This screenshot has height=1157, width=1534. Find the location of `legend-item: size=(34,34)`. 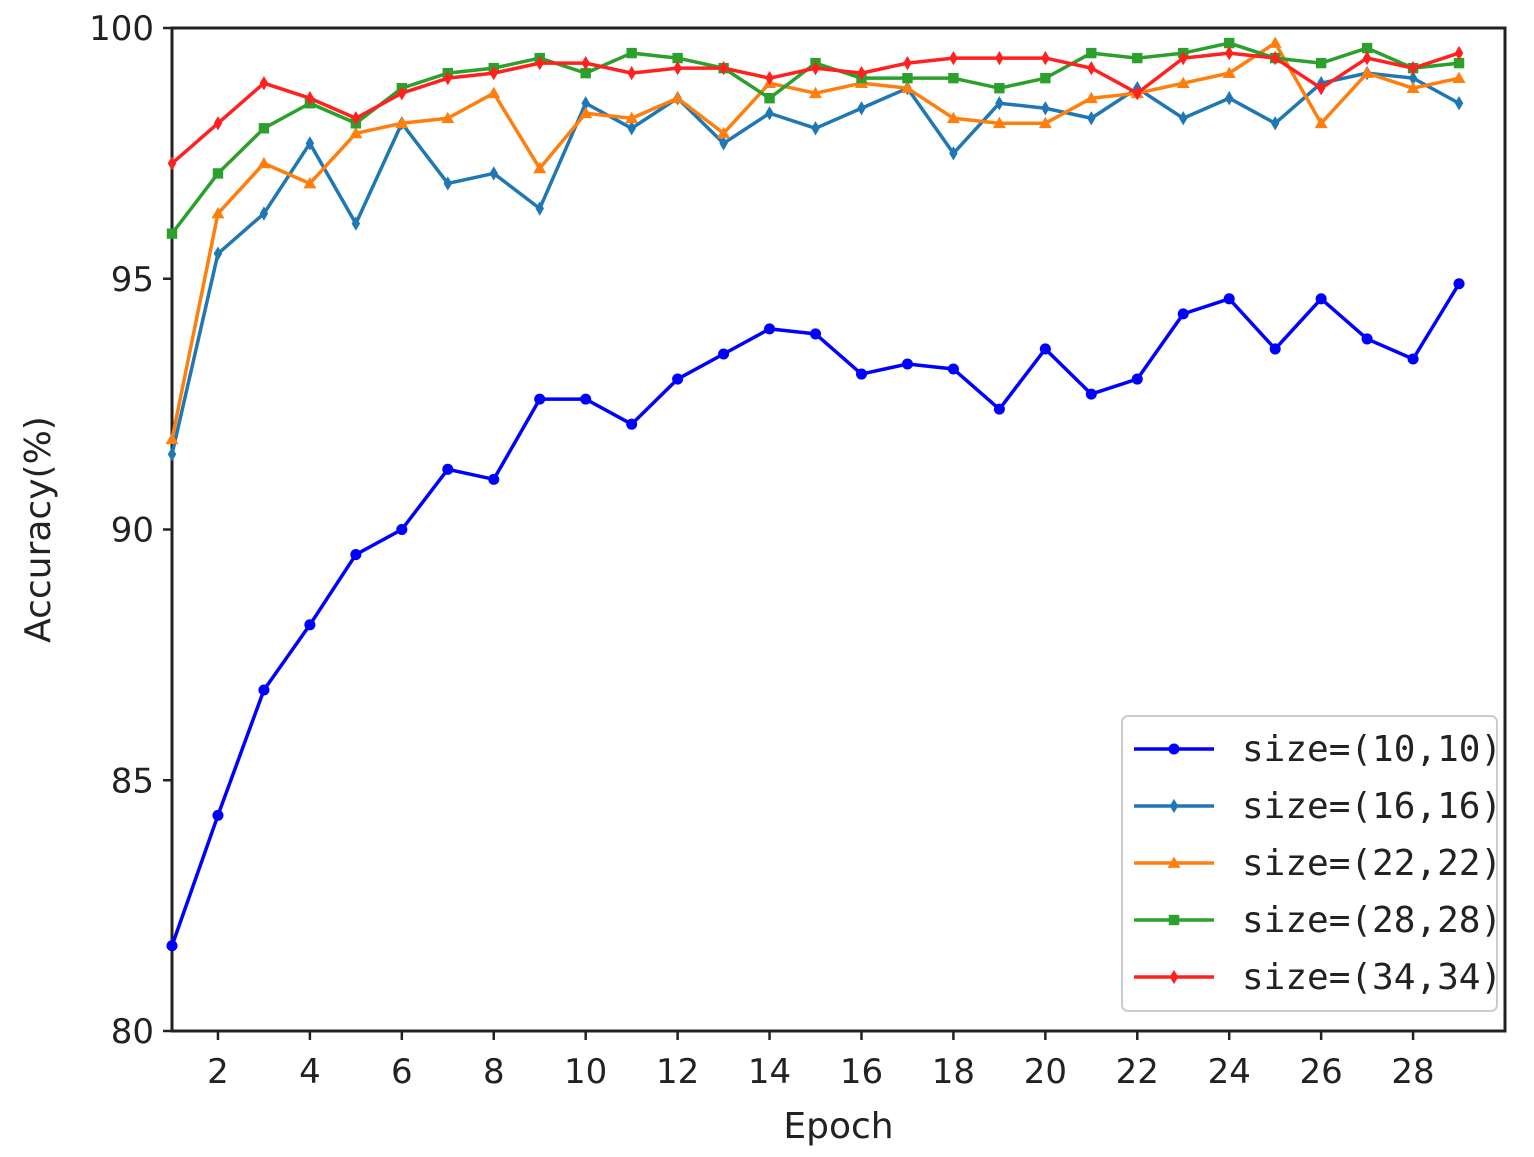

legend-item: size=(34,34) is located at coordinates (1318, 977).